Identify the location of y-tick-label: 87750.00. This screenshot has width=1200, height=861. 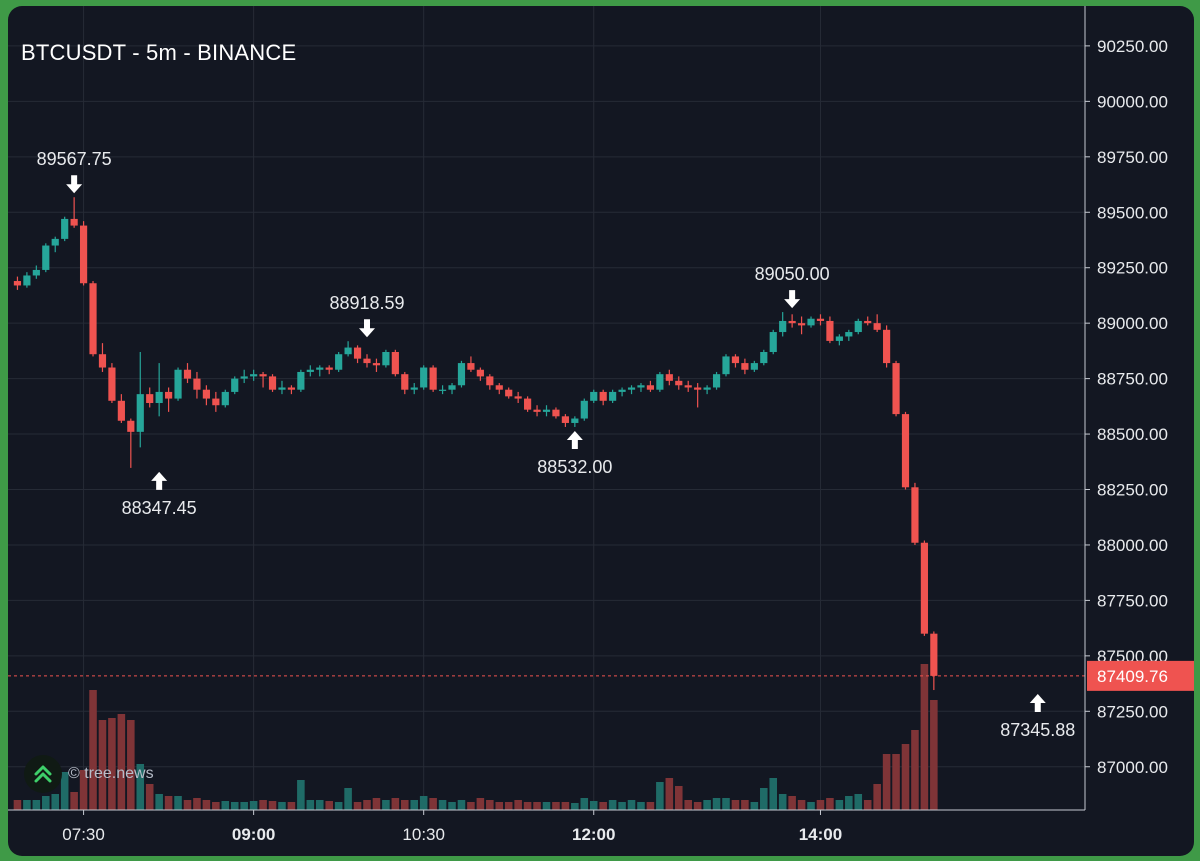
(1132, 600).